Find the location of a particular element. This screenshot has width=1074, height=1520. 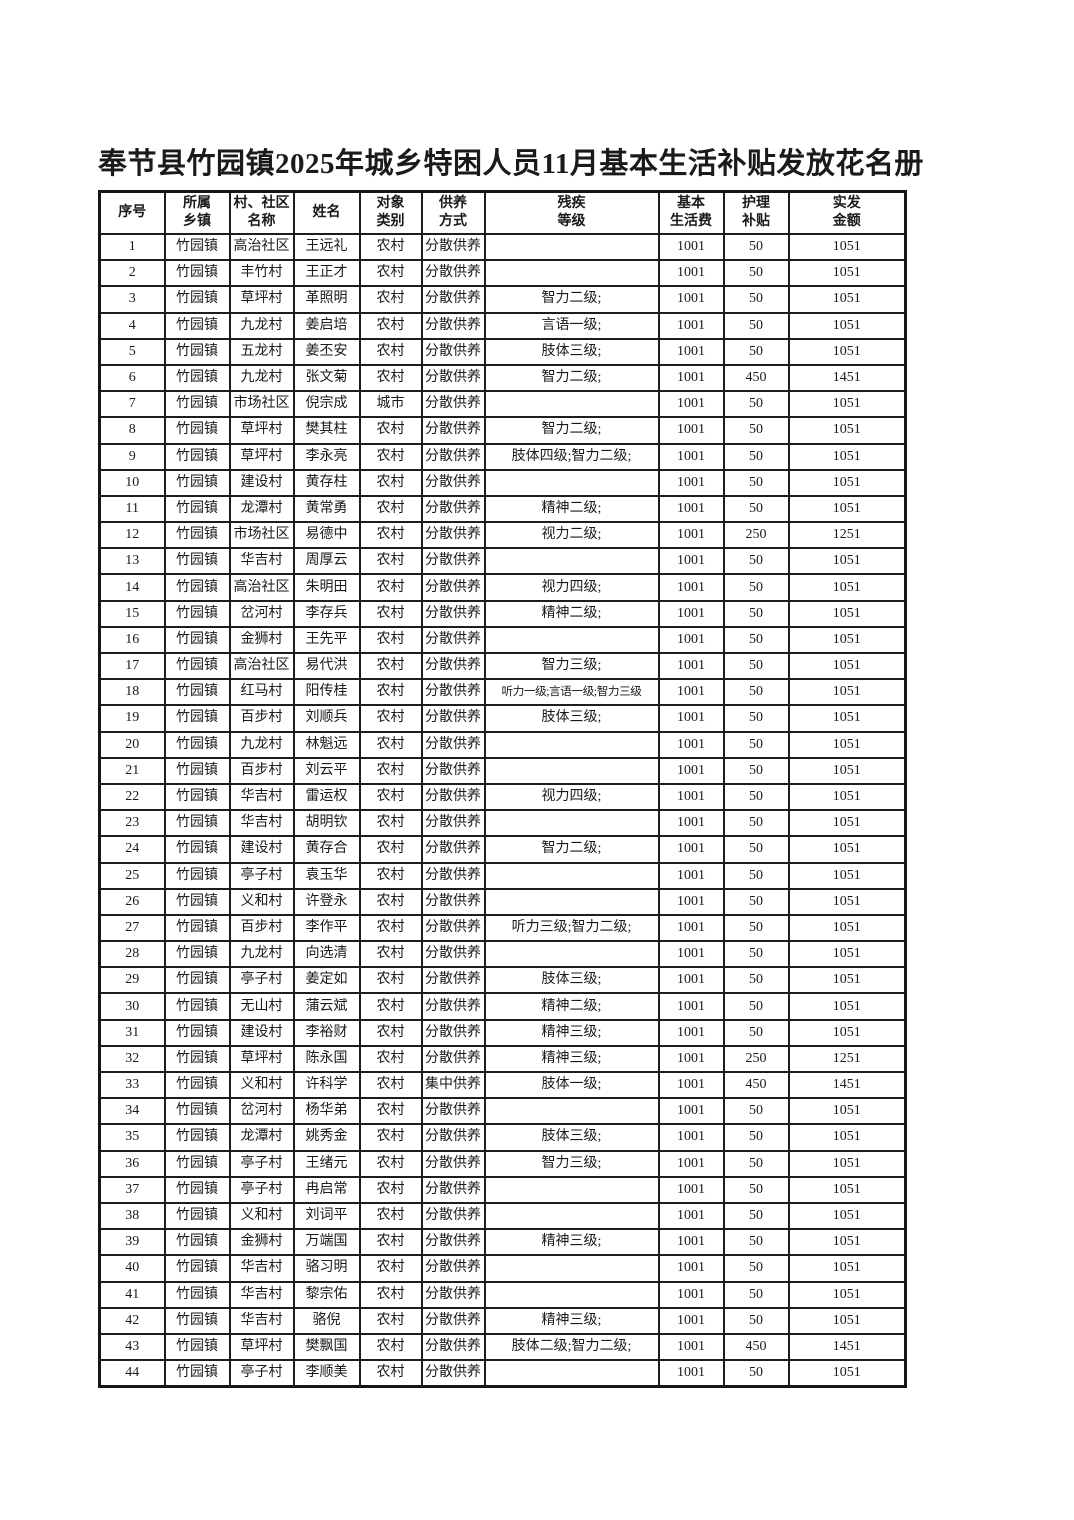

cell-index: 1 is located at coordinates (132, 247).